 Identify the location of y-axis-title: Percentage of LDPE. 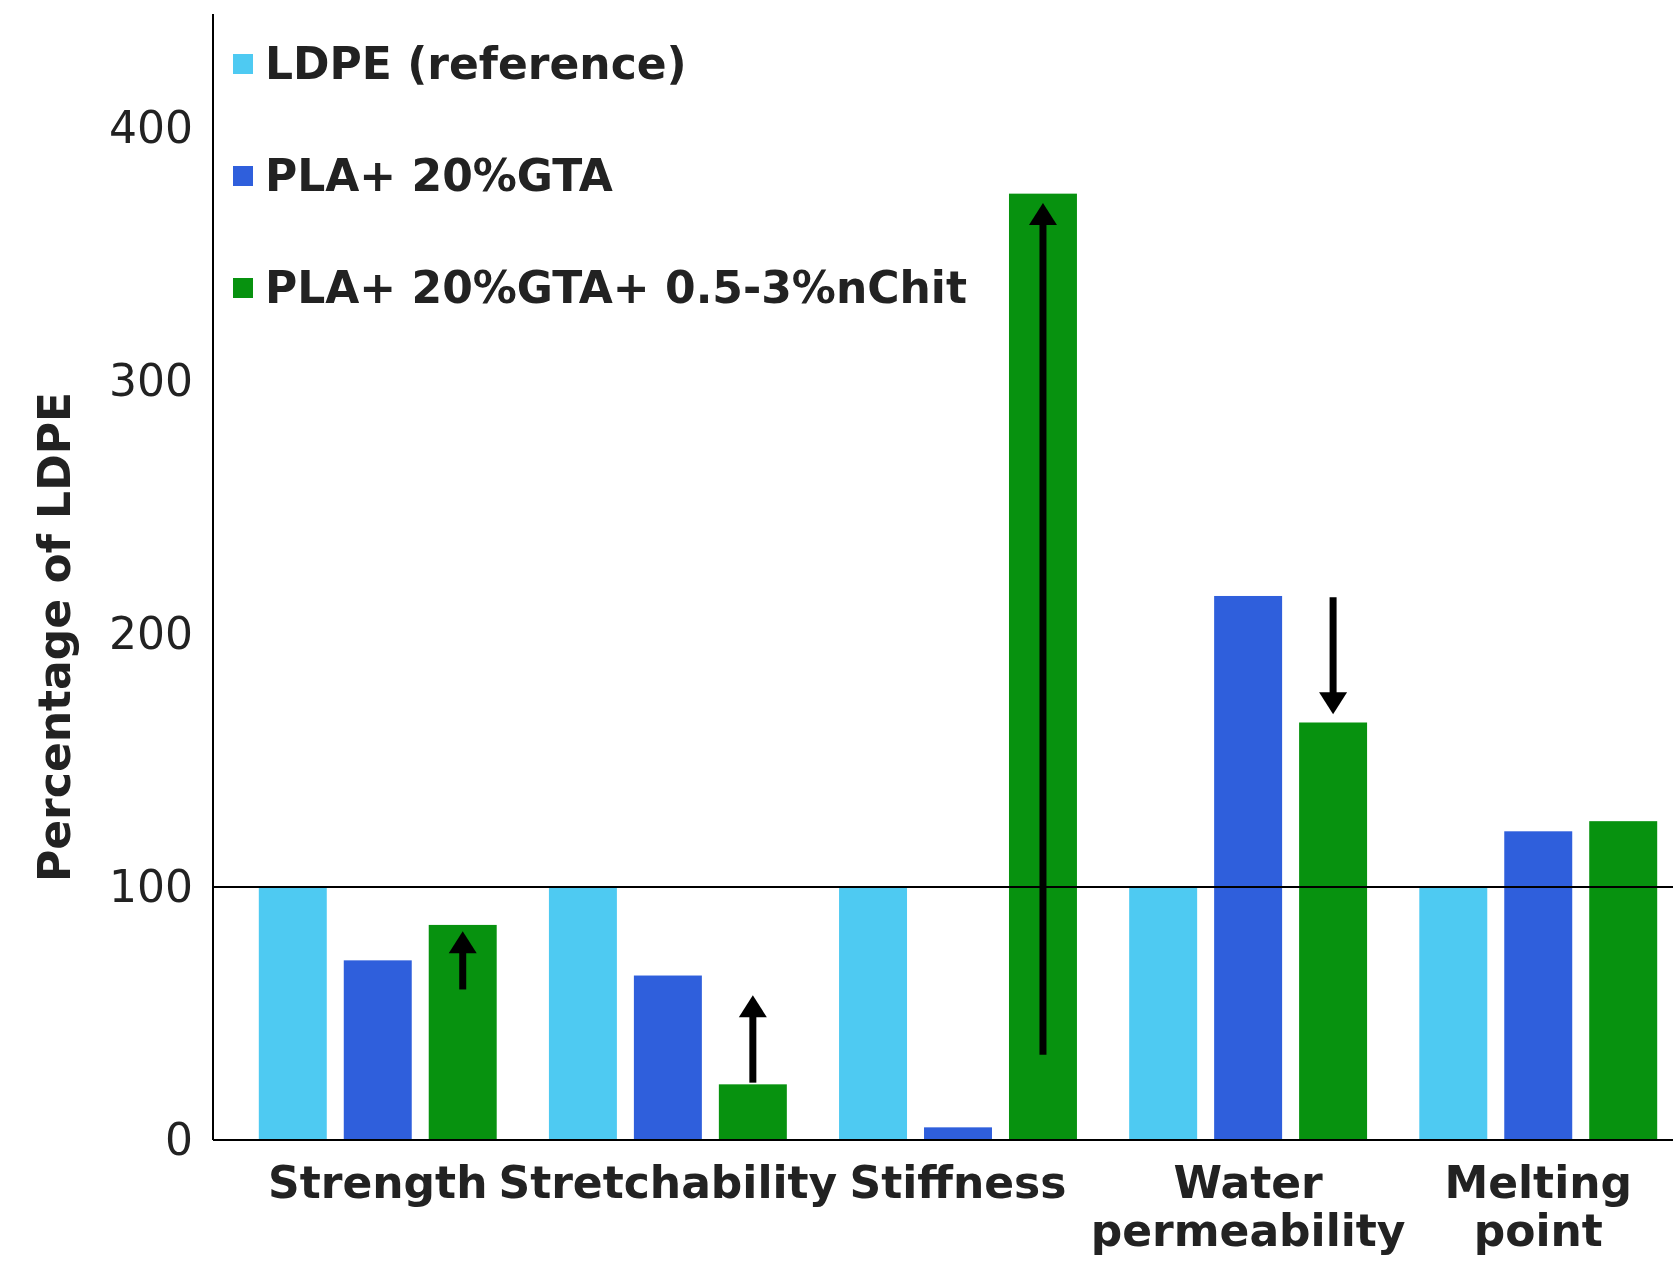
(54, 637).